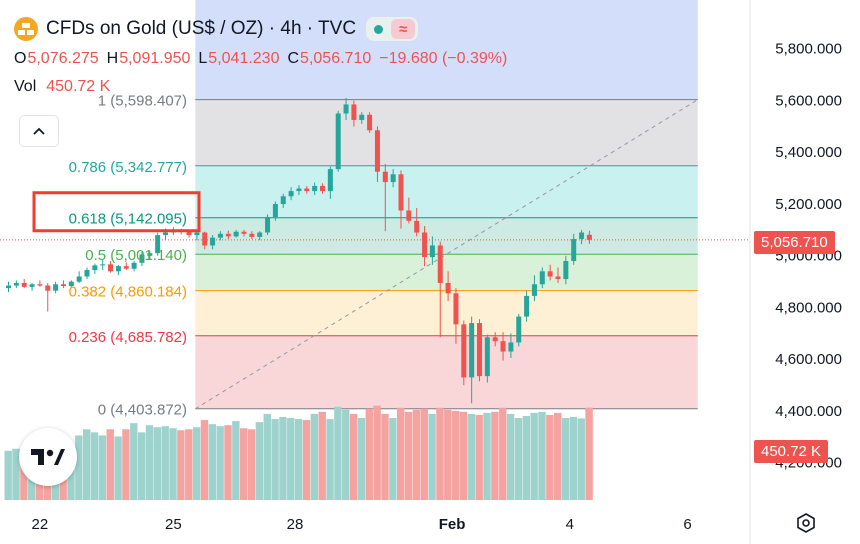  What do you see at coordinates (201, 28) in the screenshot?
I see `symbol-title: CFDs on Gold (US$ / OZ) · 4h · TVC` at bounding box center [201, 28].